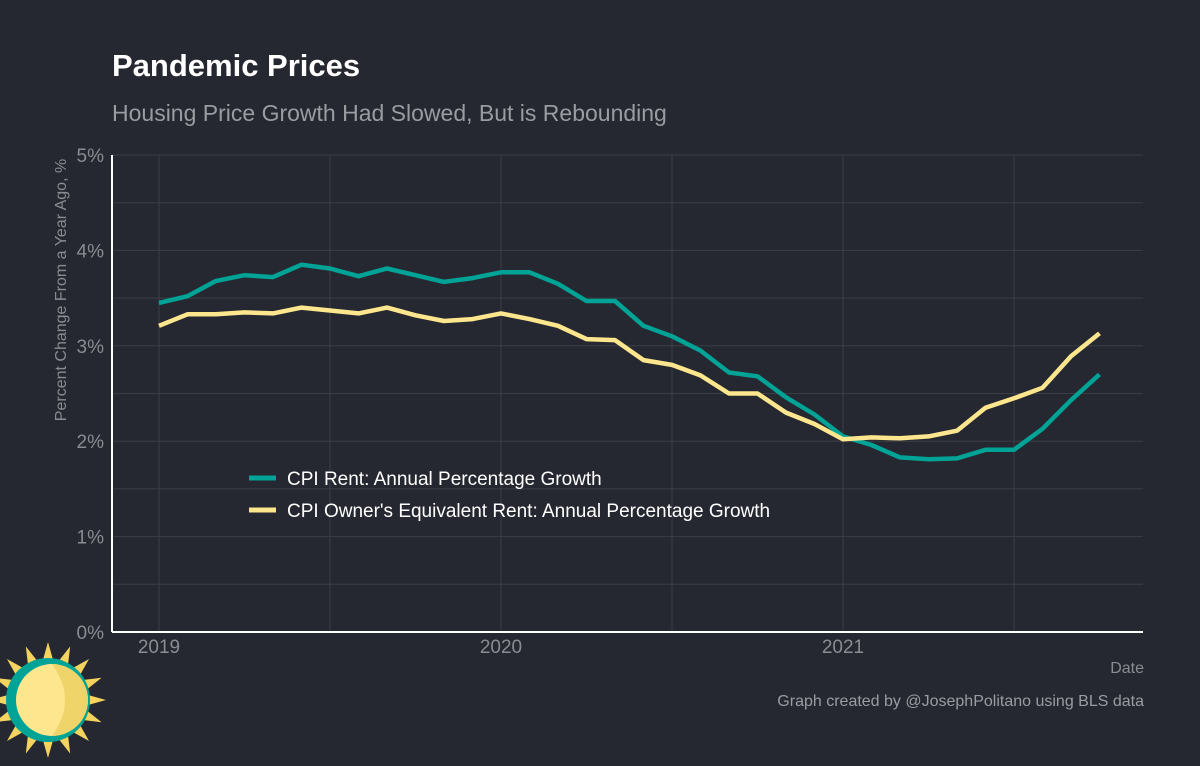 Image resolution: width=1200 pixels, height=766 pixels. I want to click on chart-title: Pandemic Prices, so click(236, 65).